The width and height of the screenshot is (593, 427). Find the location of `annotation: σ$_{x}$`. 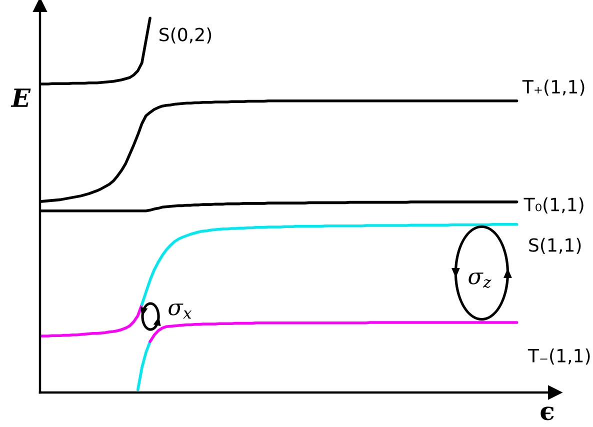

annotation: σ$_{x}$ is located at coordinates (180, 311).